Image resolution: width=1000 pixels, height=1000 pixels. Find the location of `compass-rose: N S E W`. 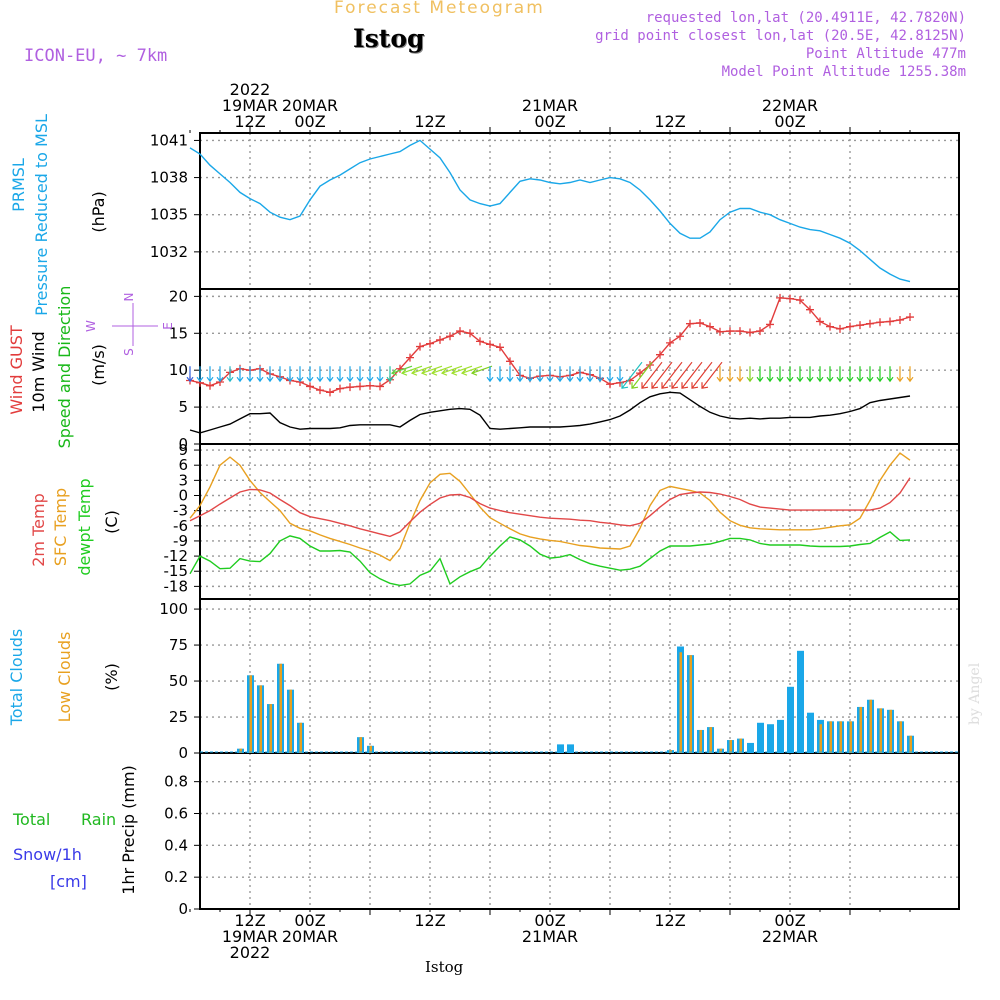

compass-rose: N S E W is located at coordinates (129, 324).